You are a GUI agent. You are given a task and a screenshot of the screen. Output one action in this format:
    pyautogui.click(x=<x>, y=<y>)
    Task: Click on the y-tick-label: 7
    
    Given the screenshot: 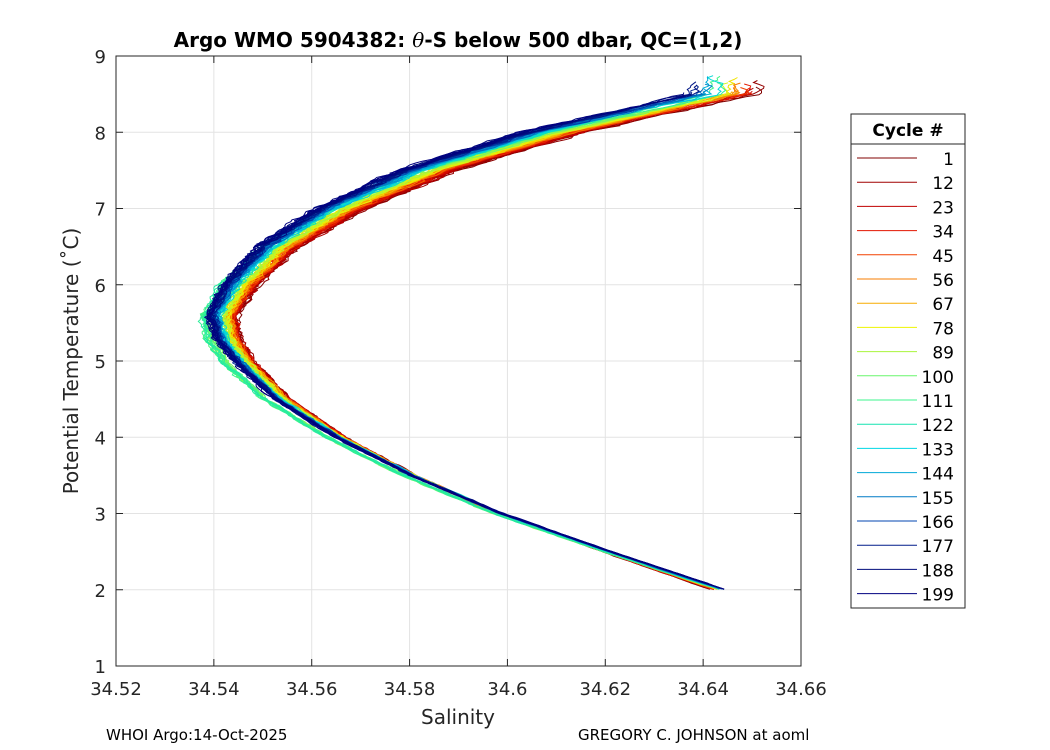 What is the action you would take?
    pyautogui.click(x=100, y=210)
    